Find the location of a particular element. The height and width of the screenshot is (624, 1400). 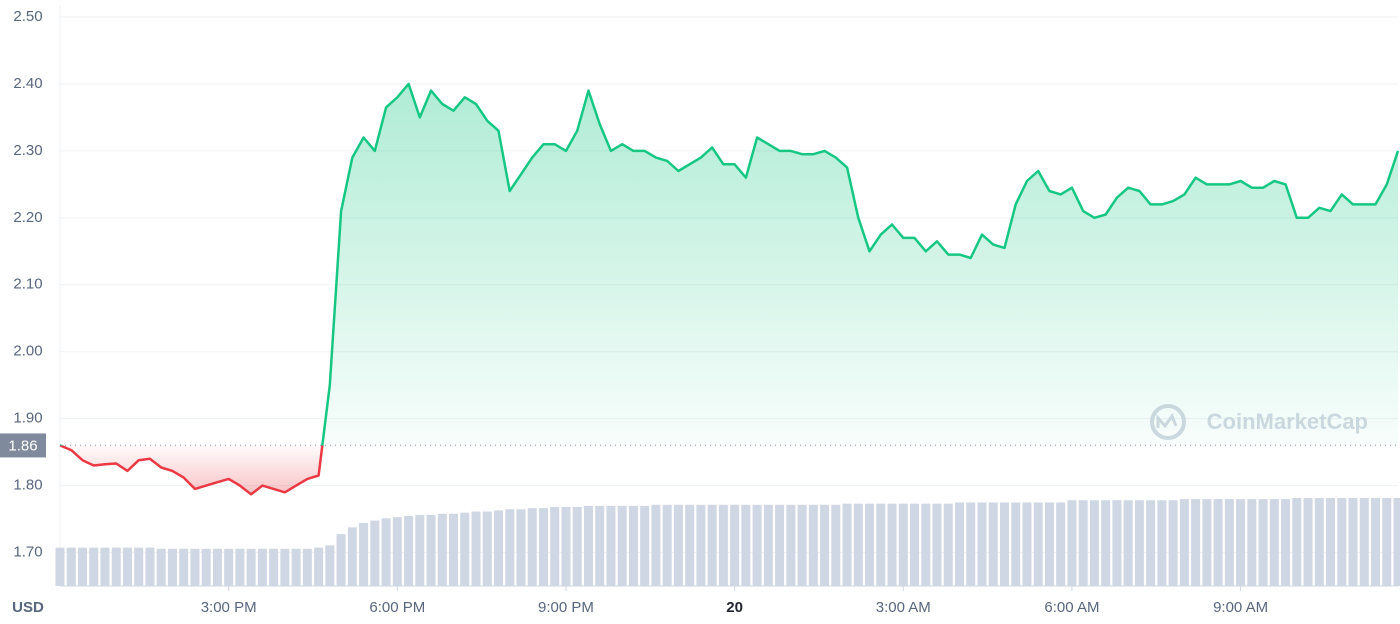

y-tick-label: 2.00 is located at coordinates (27, 351).